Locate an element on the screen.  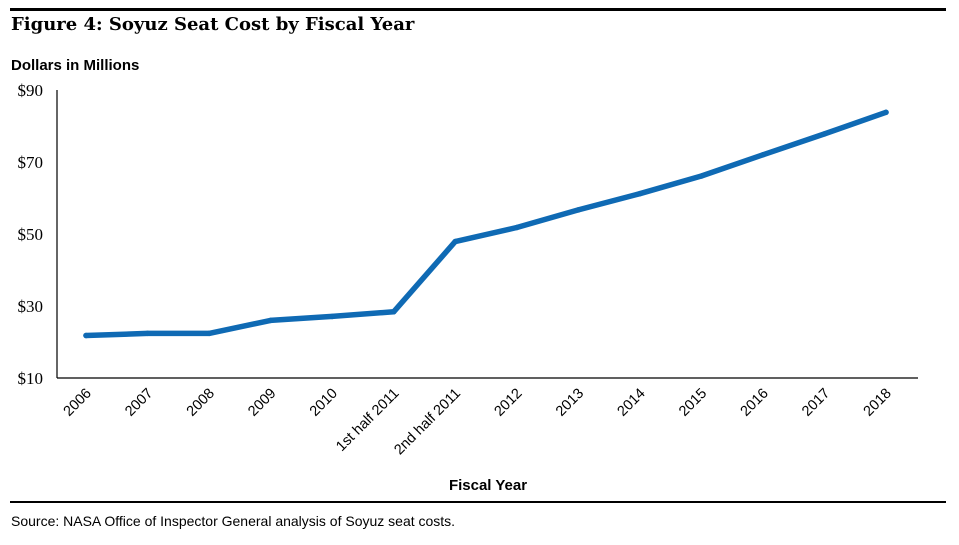
x-tick-label: 2nd half 2011 is located at coordinates (427, 422).